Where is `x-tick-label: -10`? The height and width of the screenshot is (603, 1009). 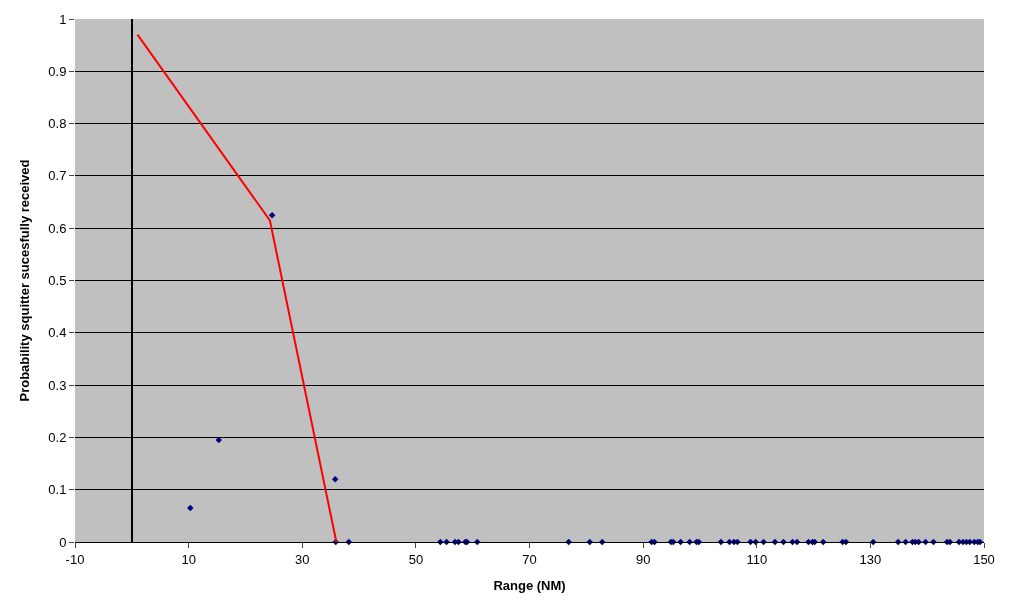
x-tick-label: -10 is located at coordinates (75, 559).